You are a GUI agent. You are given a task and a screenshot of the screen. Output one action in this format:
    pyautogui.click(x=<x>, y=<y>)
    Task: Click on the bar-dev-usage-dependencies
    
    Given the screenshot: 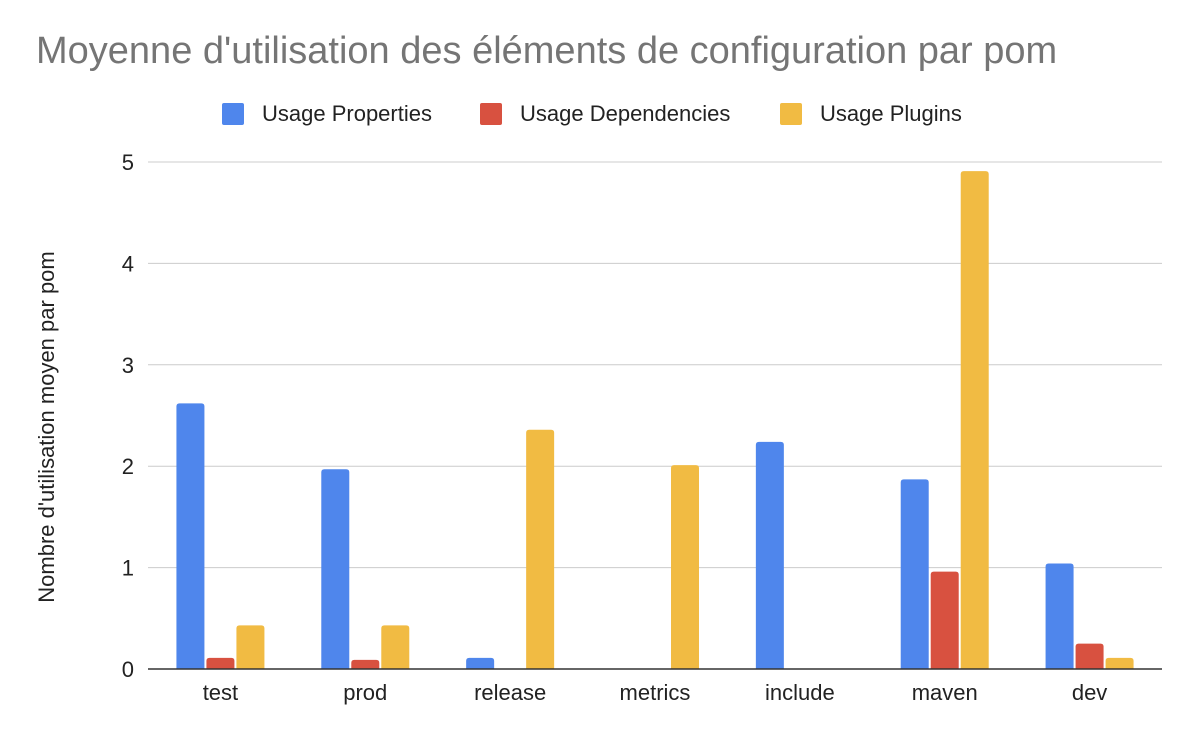 What is the action you would take?
    pyautogui.click(x=1089, y=656)
    